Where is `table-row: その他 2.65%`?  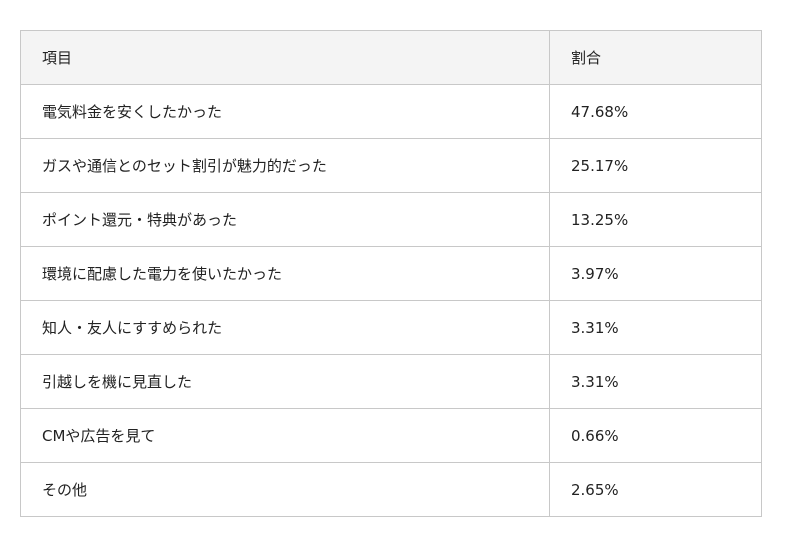 table-row: その他 2.65% is located at coordinates (391, 489).